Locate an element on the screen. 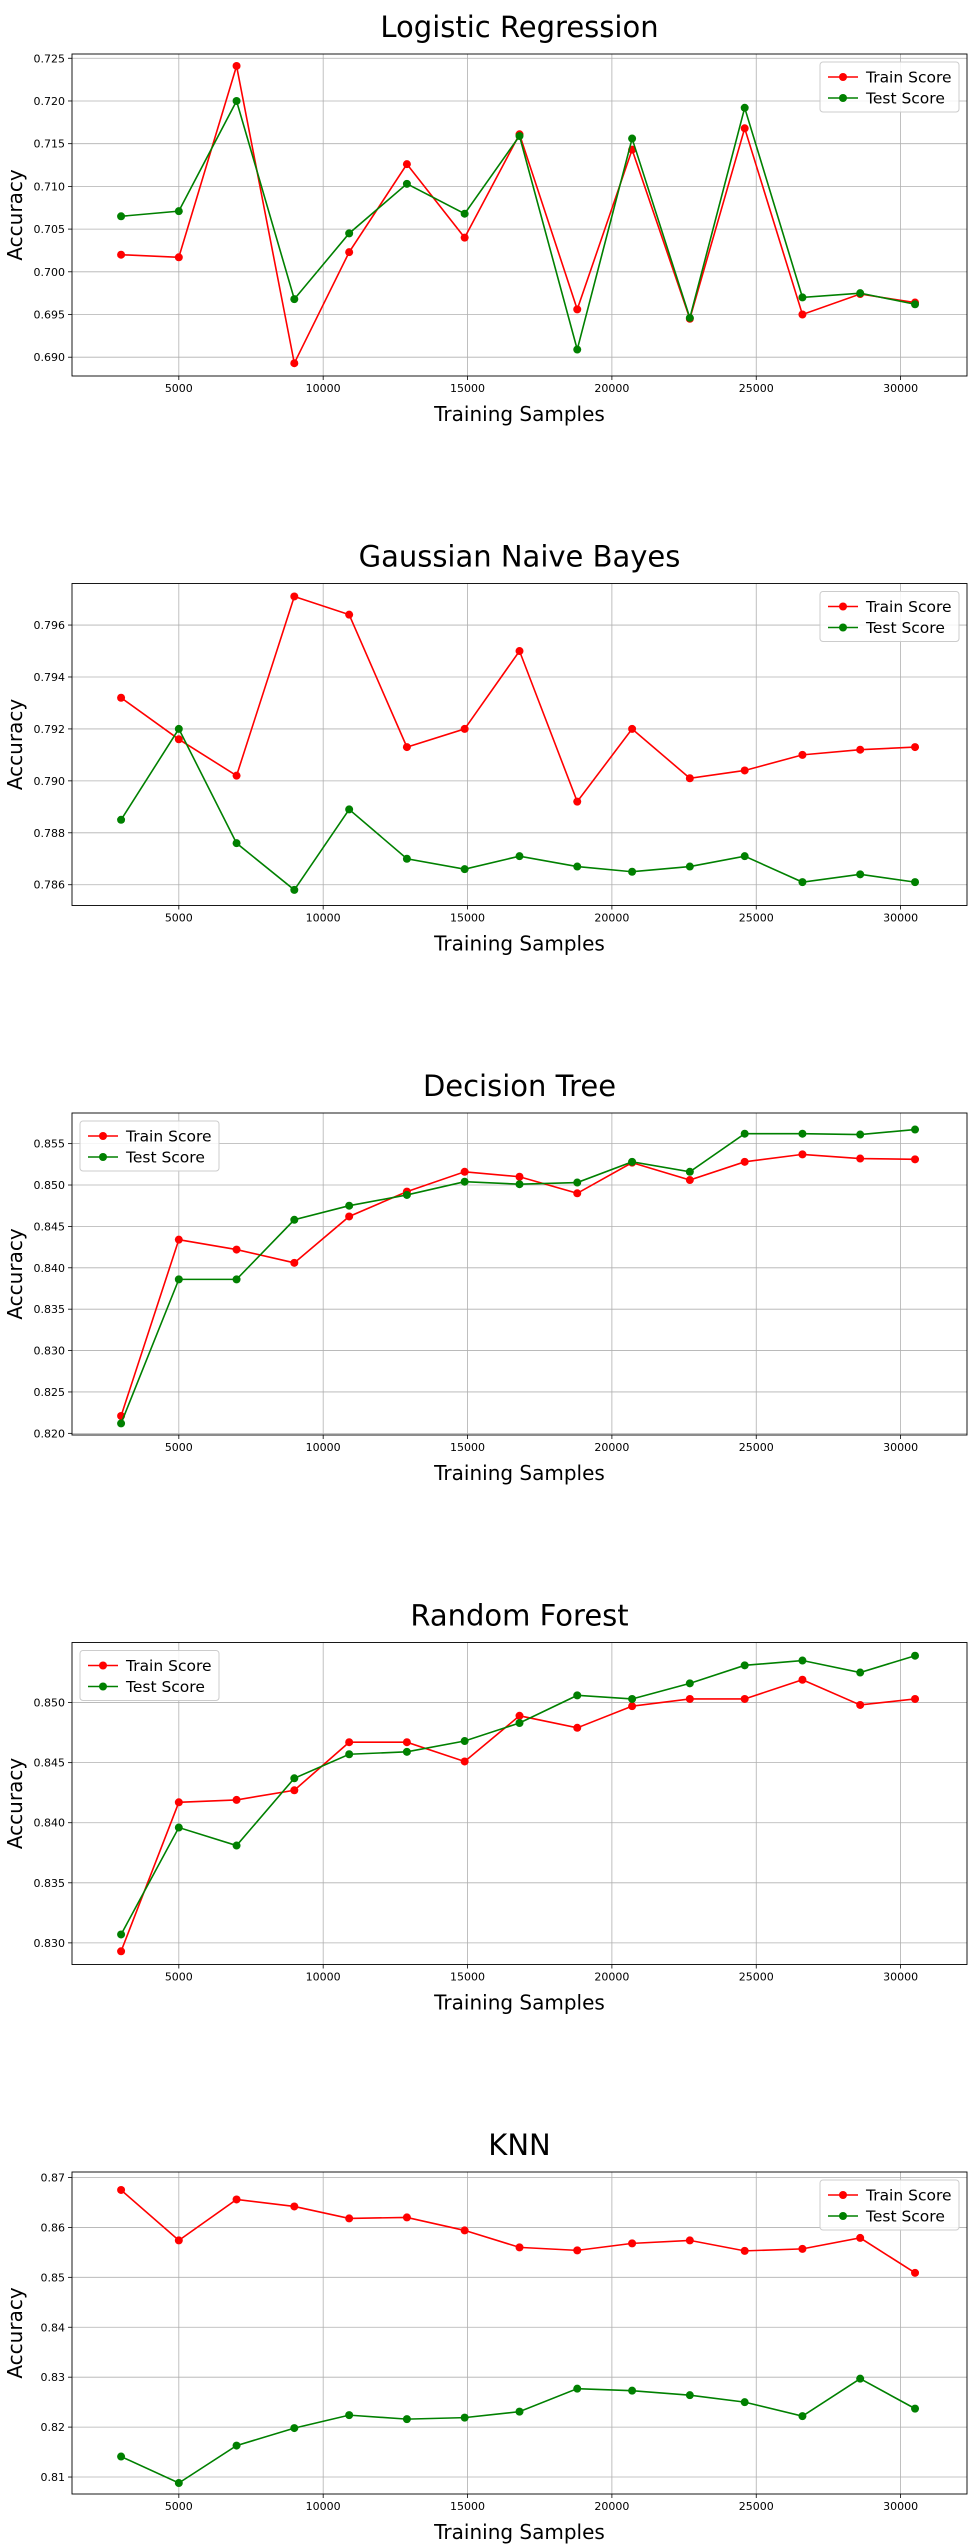  x-tick-label: 30000 is located at coordinates (900, 1977).